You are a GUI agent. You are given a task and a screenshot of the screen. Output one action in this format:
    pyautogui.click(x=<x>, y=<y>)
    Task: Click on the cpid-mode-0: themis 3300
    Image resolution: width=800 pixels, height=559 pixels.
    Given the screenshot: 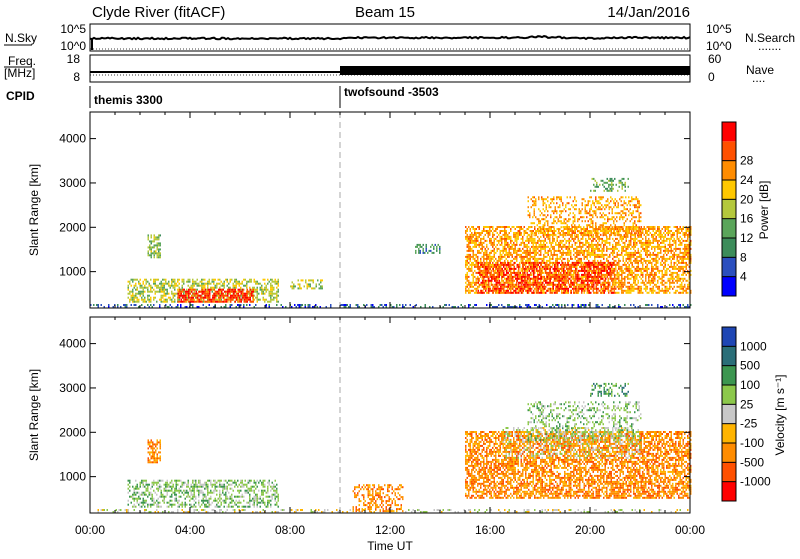 What is the action you would take?
    pyautogui.click(x=128, y=100)
    